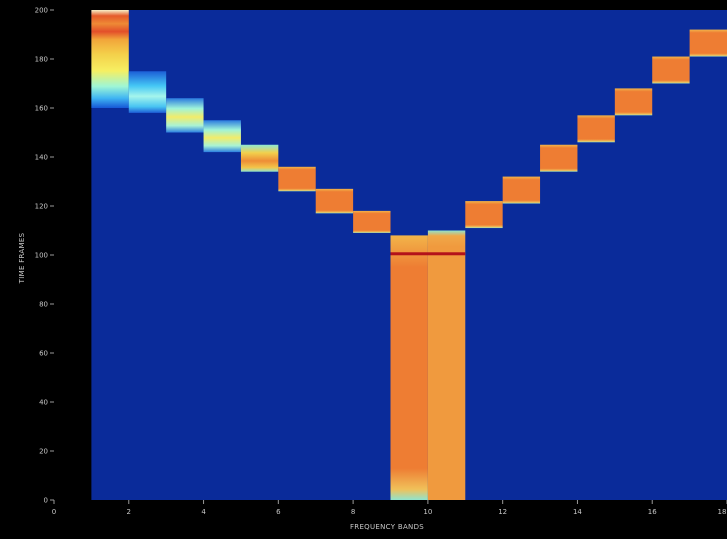 The width and height of the screenshot is (727, 539). I want to click on y-tick-label: 140, so click(41, 158).